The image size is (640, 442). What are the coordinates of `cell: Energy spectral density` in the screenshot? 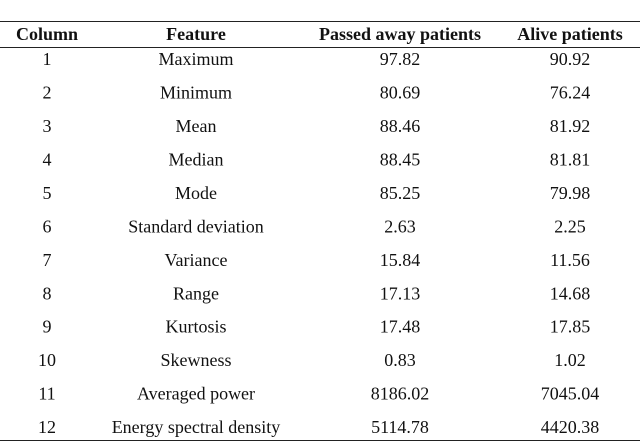 It's located at (196, 427).